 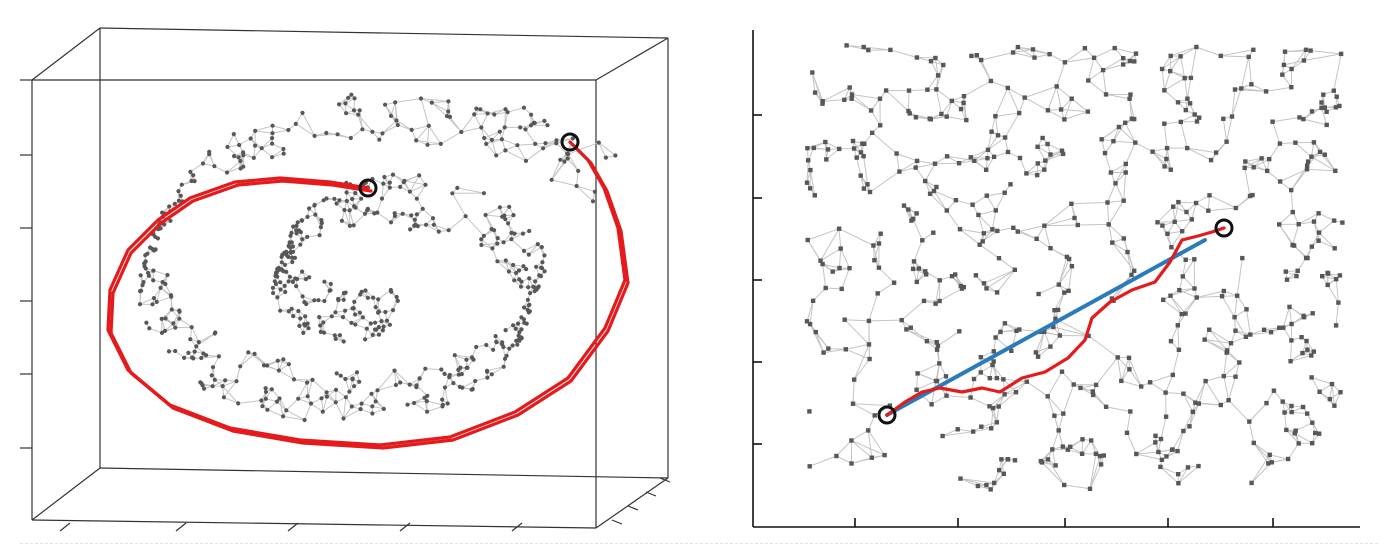 What do you see at coordinates (314, 524) in the screenshot?
I see `box-edge` at bounding box center [314, 524].